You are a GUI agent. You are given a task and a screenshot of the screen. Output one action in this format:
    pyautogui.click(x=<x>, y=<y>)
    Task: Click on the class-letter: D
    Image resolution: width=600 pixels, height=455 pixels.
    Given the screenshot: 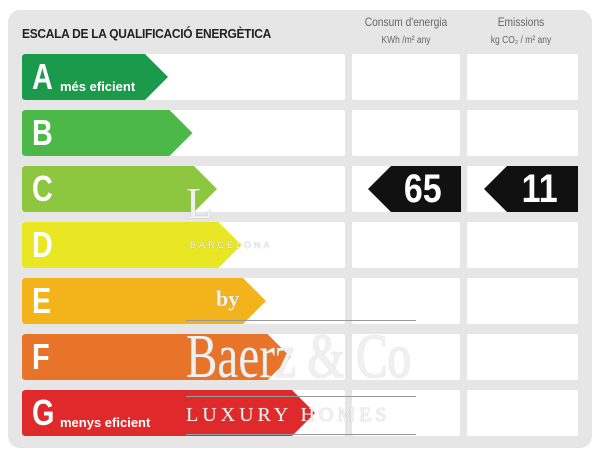 What is the action you would take?
    pyautogui.click(x=42, y=244)
    